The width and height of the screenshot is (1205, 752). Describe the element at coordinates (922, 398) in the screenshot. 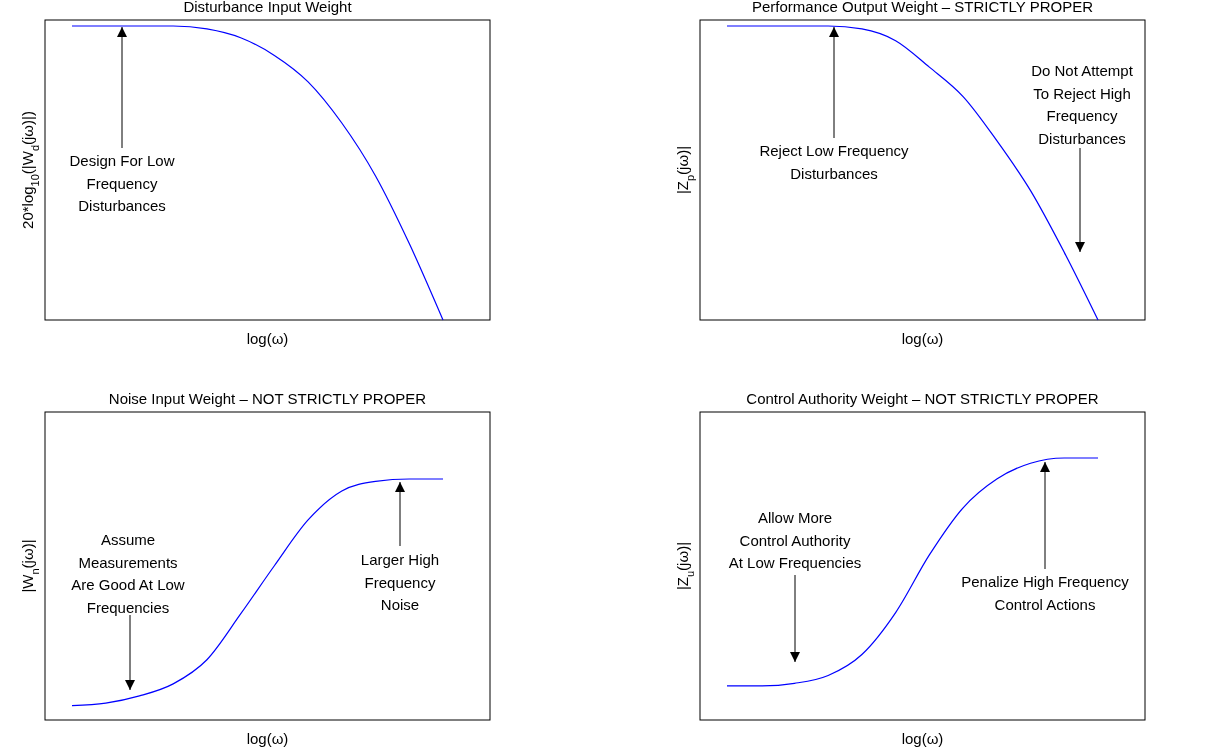

I see `chart-title: Control Authority Weight – NOT STRICTLY PROPER` at that location.